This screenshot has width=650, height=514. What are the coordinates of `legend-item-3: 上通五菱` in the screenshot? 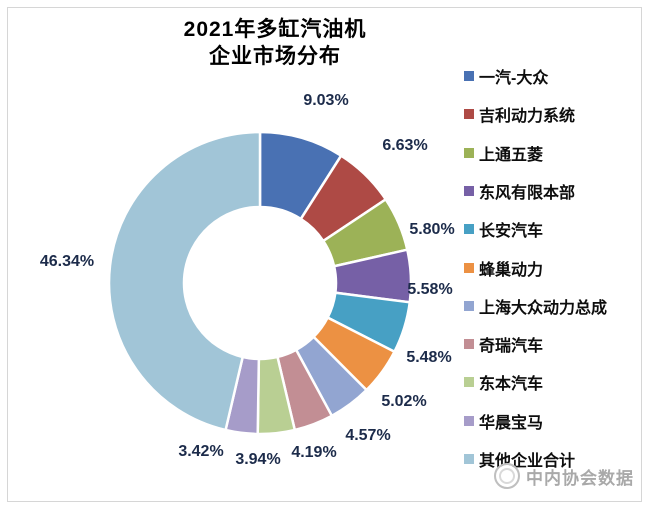 It's located at (504, 153).